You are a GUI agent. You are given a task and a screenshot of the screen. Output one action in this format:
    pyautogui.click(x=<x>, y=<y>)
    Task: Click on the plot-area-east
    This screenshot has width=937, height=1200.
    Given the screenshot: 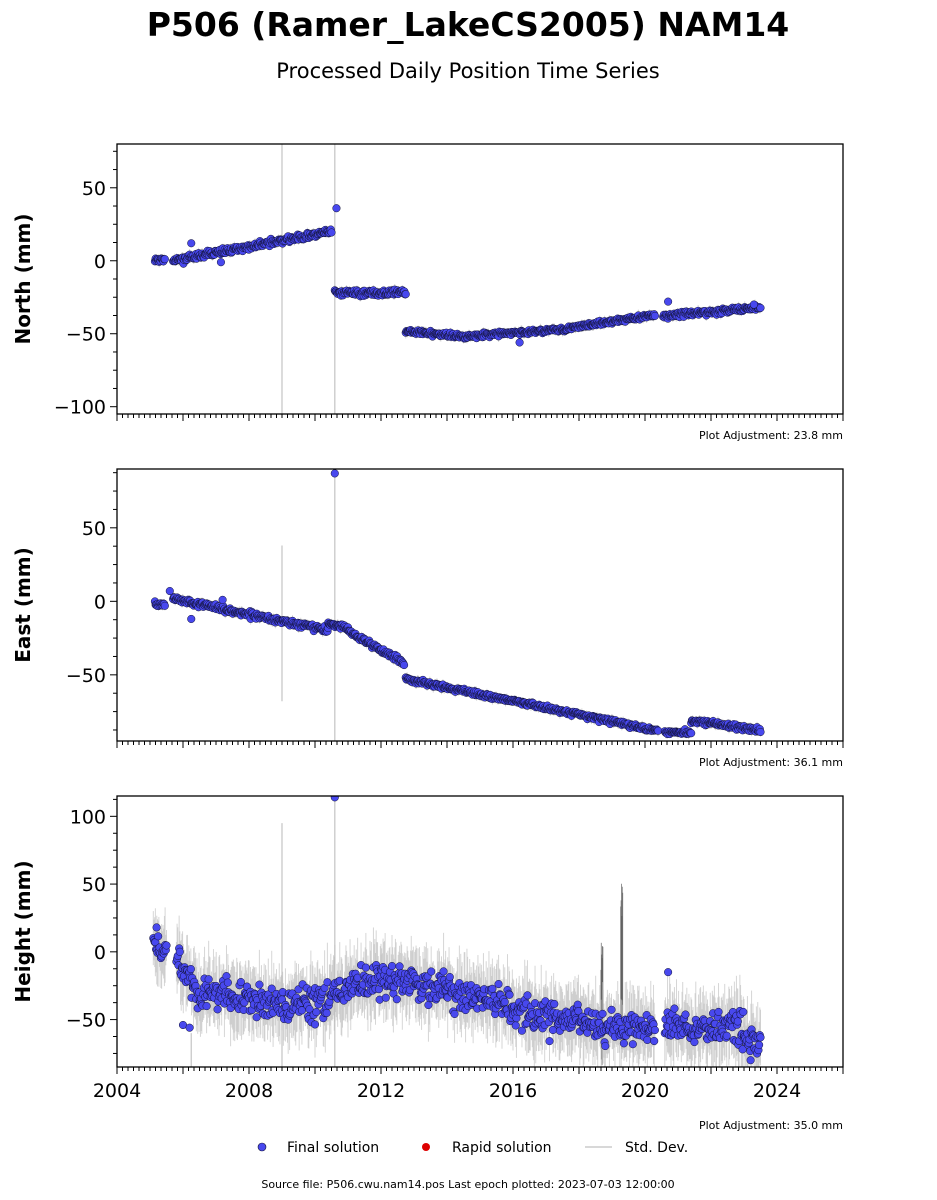 What is the action you would take?
    pyautogui.click(x=457, y=605)
    